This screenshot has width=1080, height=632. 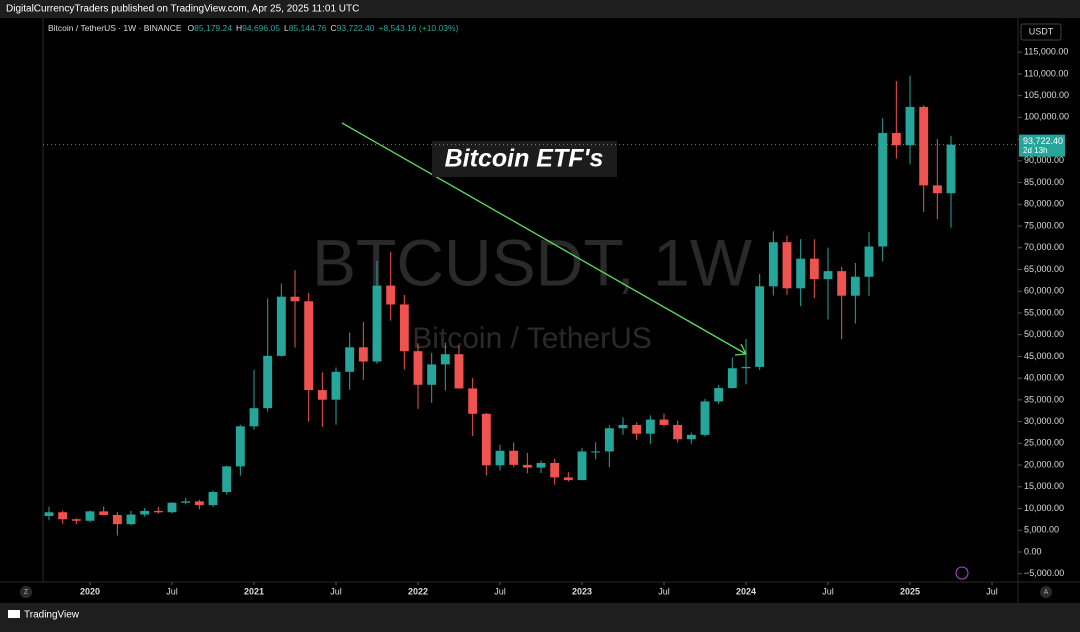 What do you see at coordinates (418, 591) in the screenshot?
I see `x-tick-label: 2022` at bounding box center [418, 591].